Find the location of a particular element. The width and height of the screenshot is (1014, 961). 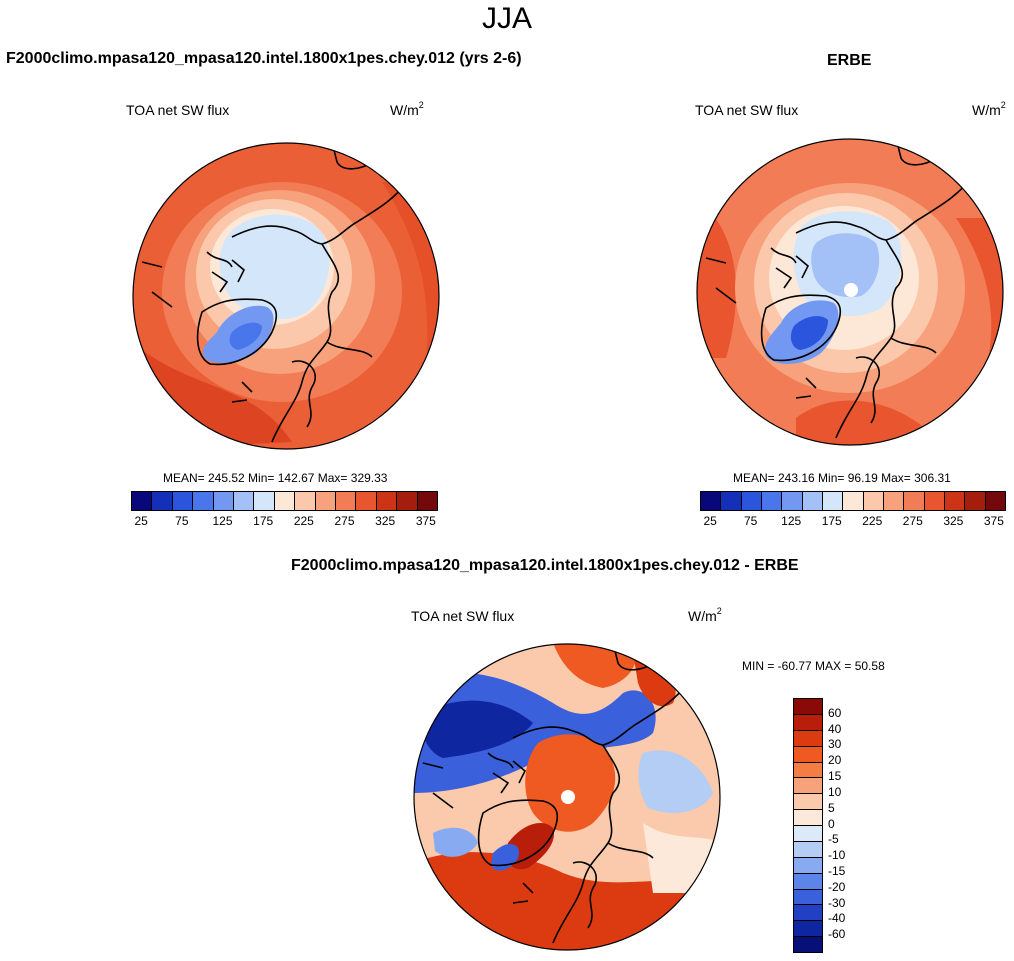

obs-units-sup: 2 is located at coordinates (1003, 105).